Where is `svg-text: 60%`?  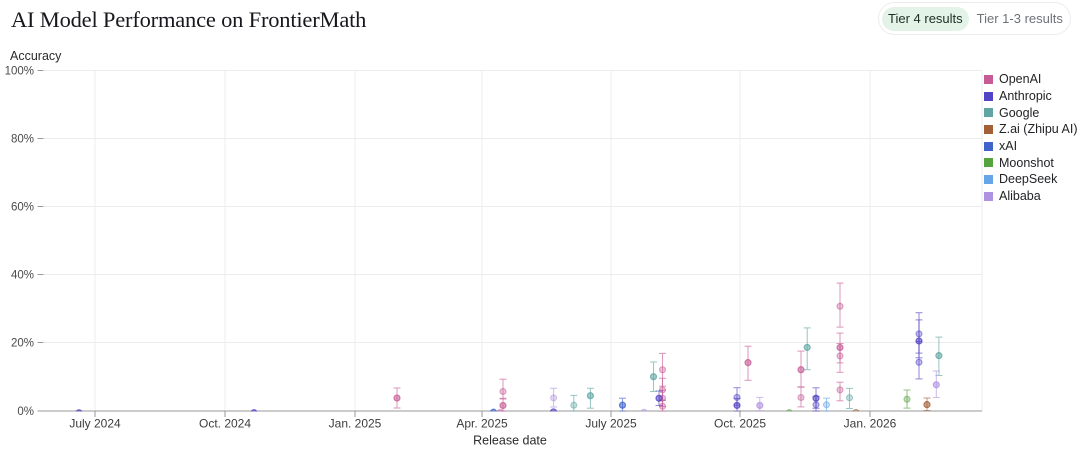 svg-text: 60% is located at coordinates (22, 207).